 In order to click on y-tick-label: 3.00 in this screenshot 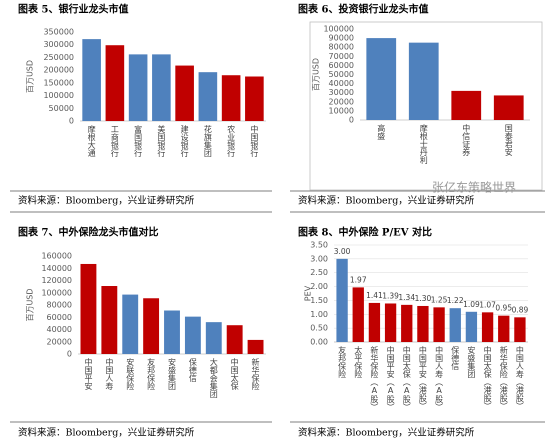, I will do `click(319, 258)`.